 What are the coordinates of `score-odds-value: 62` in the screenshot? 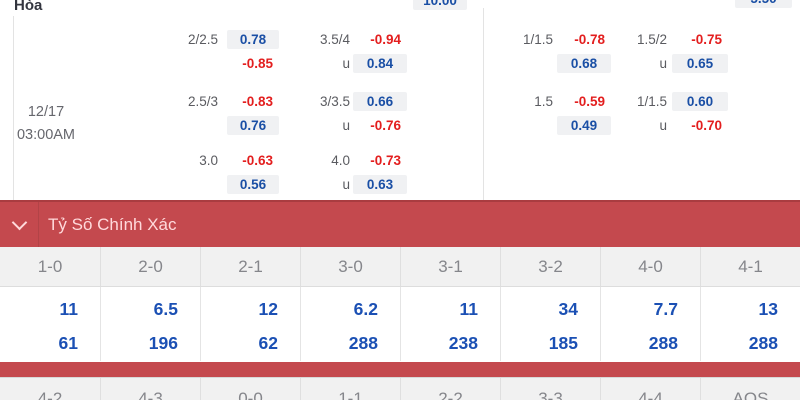 It's located at (268, 343).